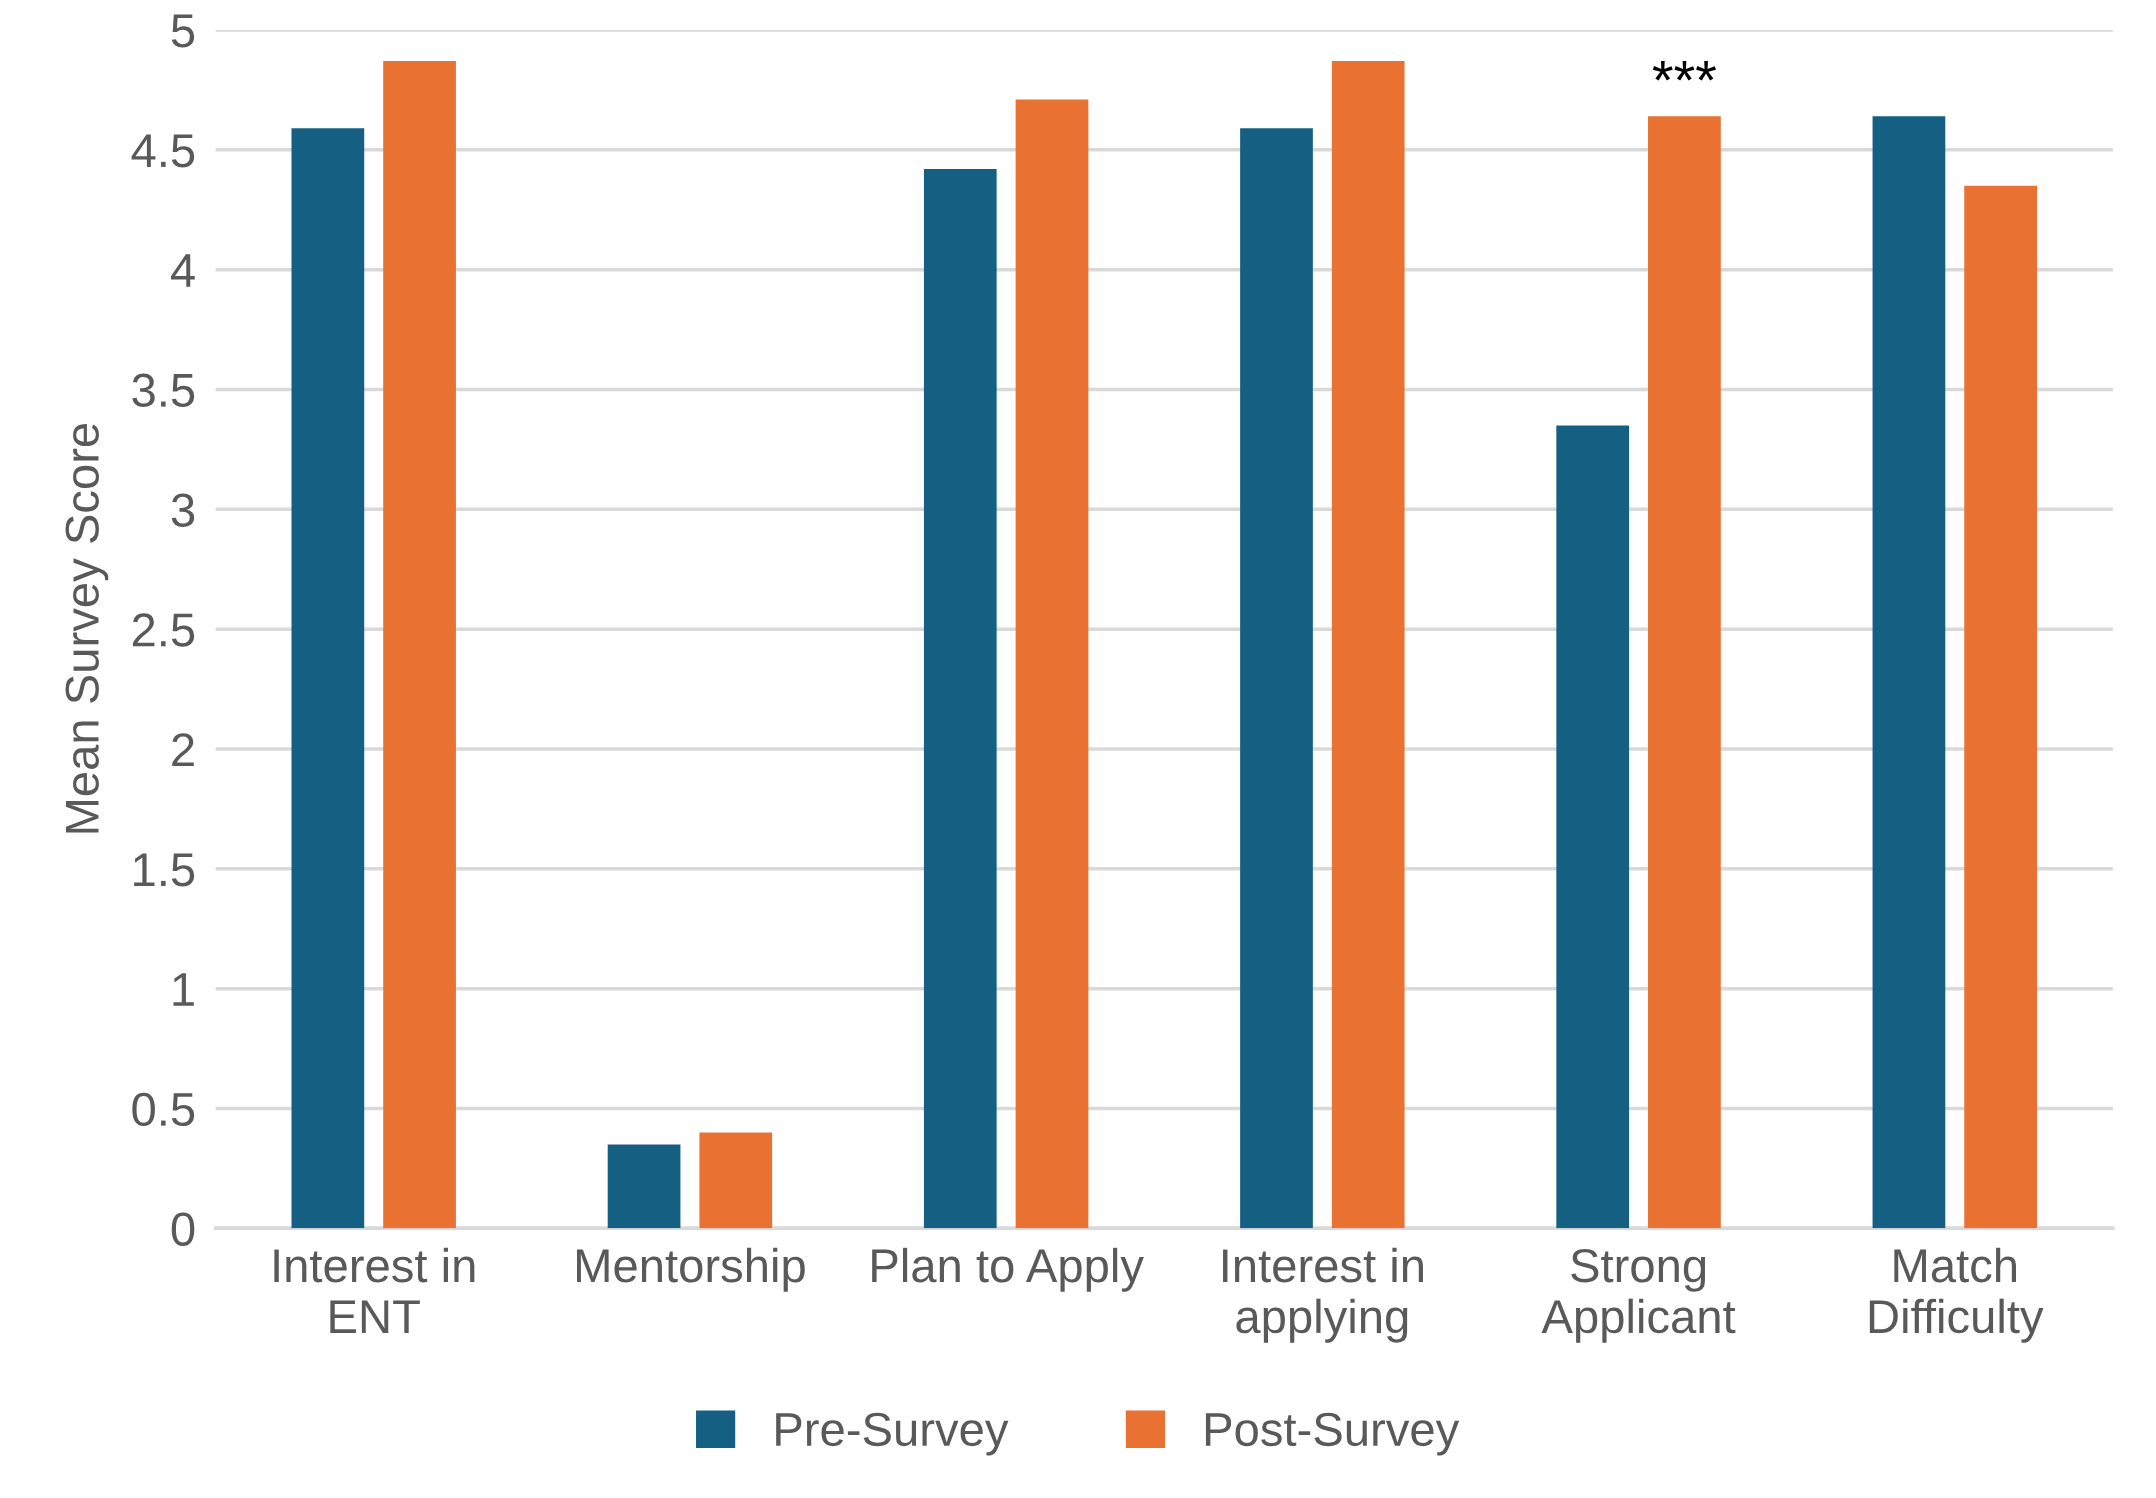  I want to click on y-axis-title: Mean Survey Score, so click(87, 628).